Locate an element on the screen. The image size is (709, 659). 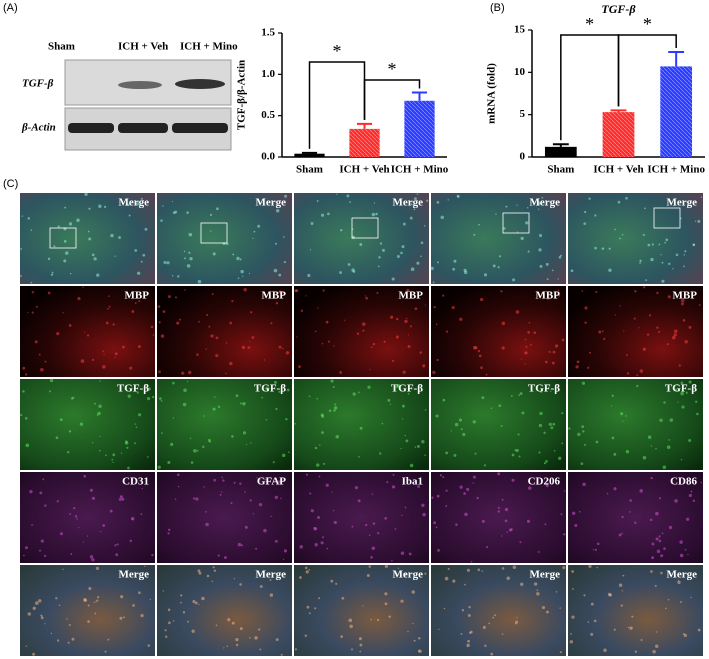
error-bar is located at coordinates (676, 59).